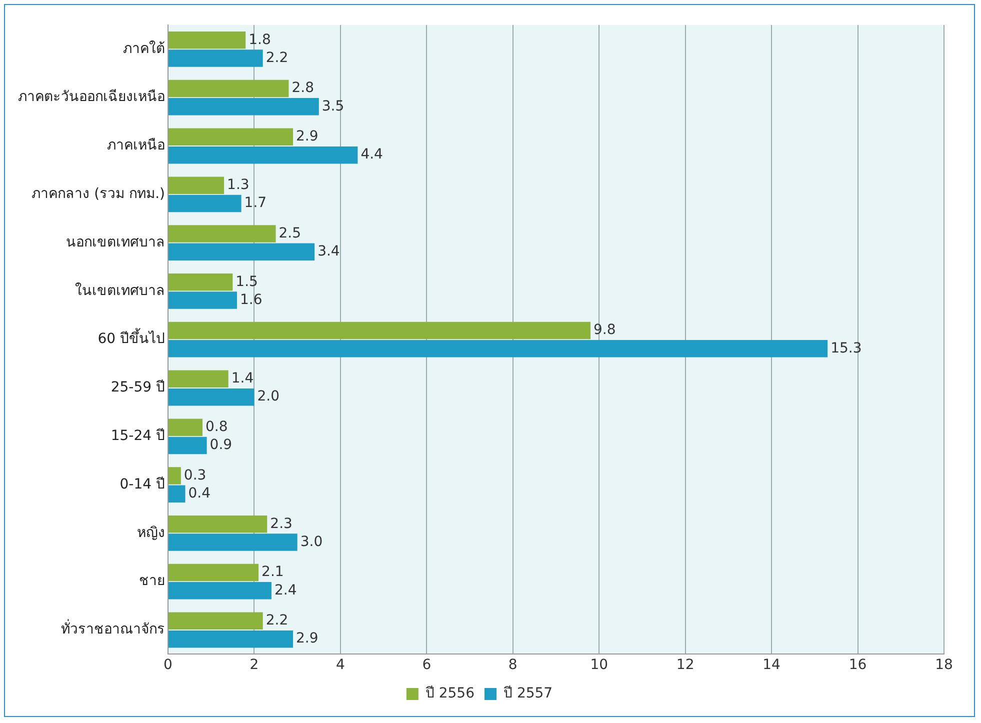 The width and height of the screenshot is (981, 723). Describe the element at coordinates (113, 629) in the screenshot. I see `y-tick-label: ทั่วราชอาณาจักร` at that location.